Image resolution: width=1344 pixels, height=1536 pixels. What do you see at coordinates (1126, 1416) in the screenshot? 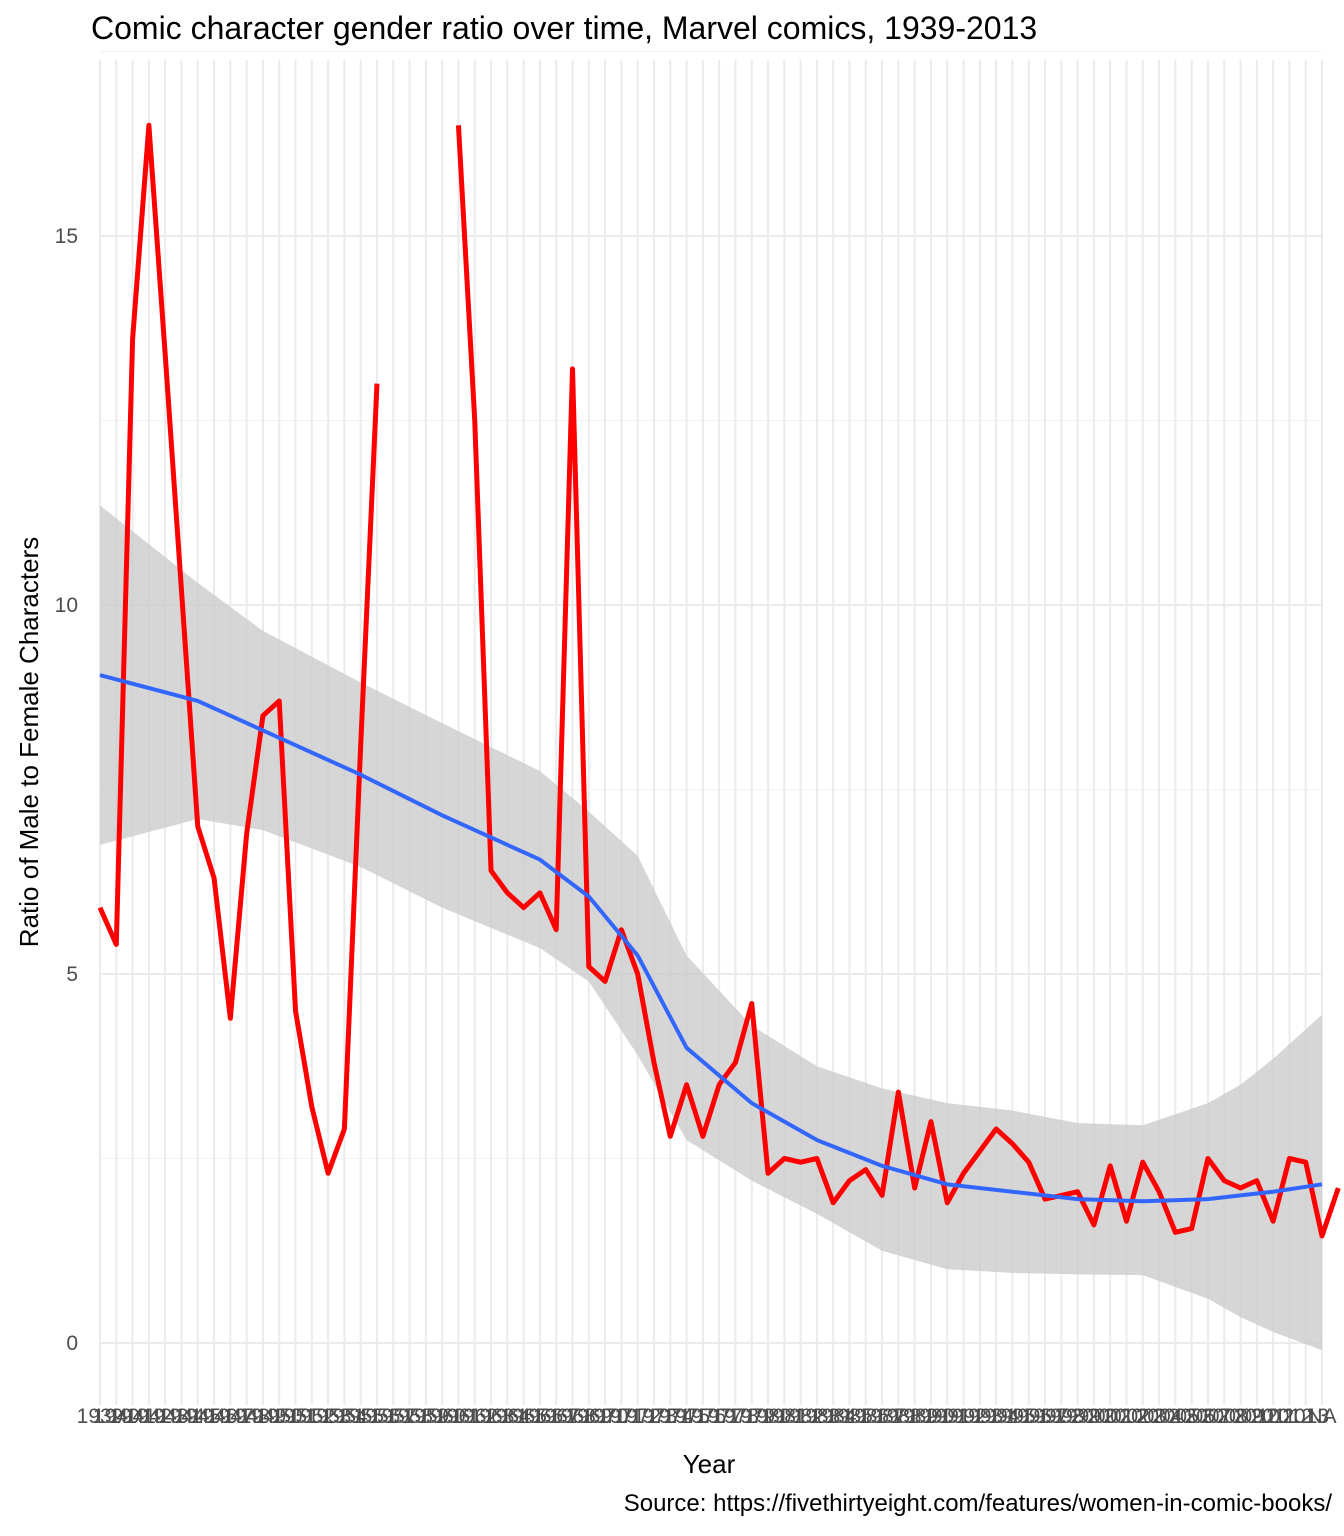
I see `x-tick-label: 2002` at bounding box center [1126, 1416].